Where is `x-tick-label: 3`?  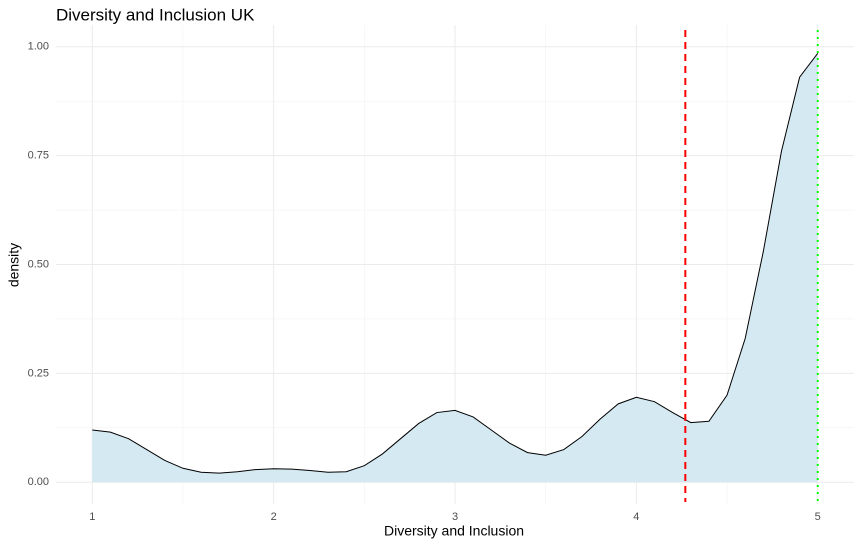 x-tick-label: 3 is located at coordinates (455, 517).